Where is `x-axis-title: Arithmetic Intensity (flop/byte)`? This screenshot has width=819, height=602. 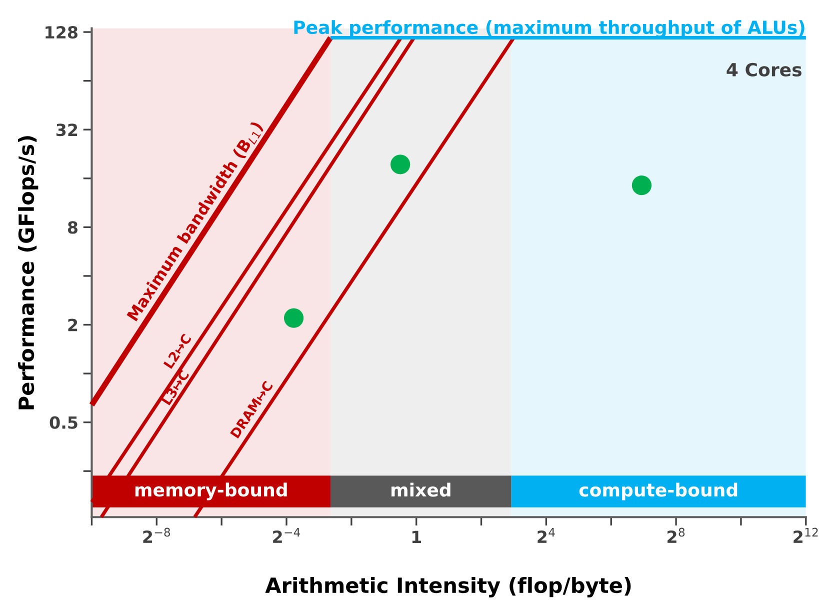
x-axis-title: Arithmetic Intensity (flop/byte) is located at coordinates (448, 587).